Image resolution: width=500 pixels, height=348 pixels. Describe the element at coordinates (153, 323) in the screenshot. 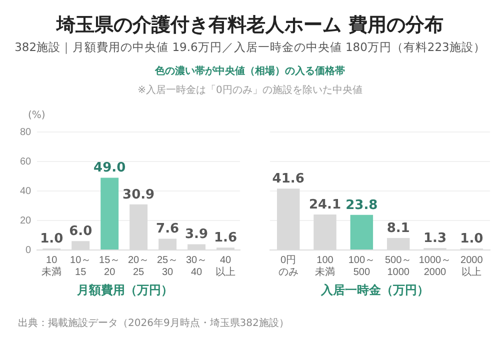

I see `source-note: 出典：掲載施設データ（2026年9月時点・埼玉県382施設）` at that location.